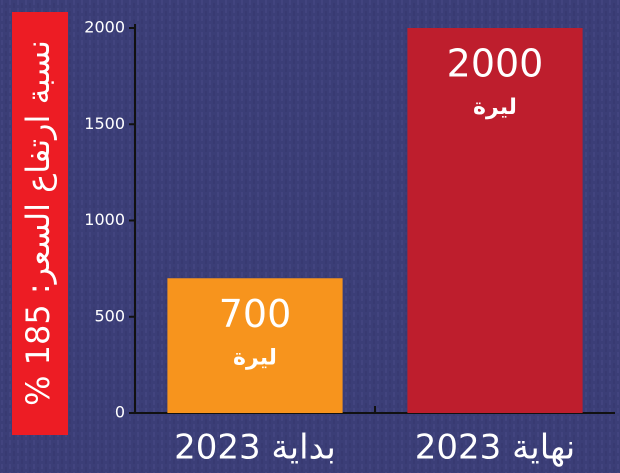  I want to click on y-tick-label: 1000, so click(104, 219).